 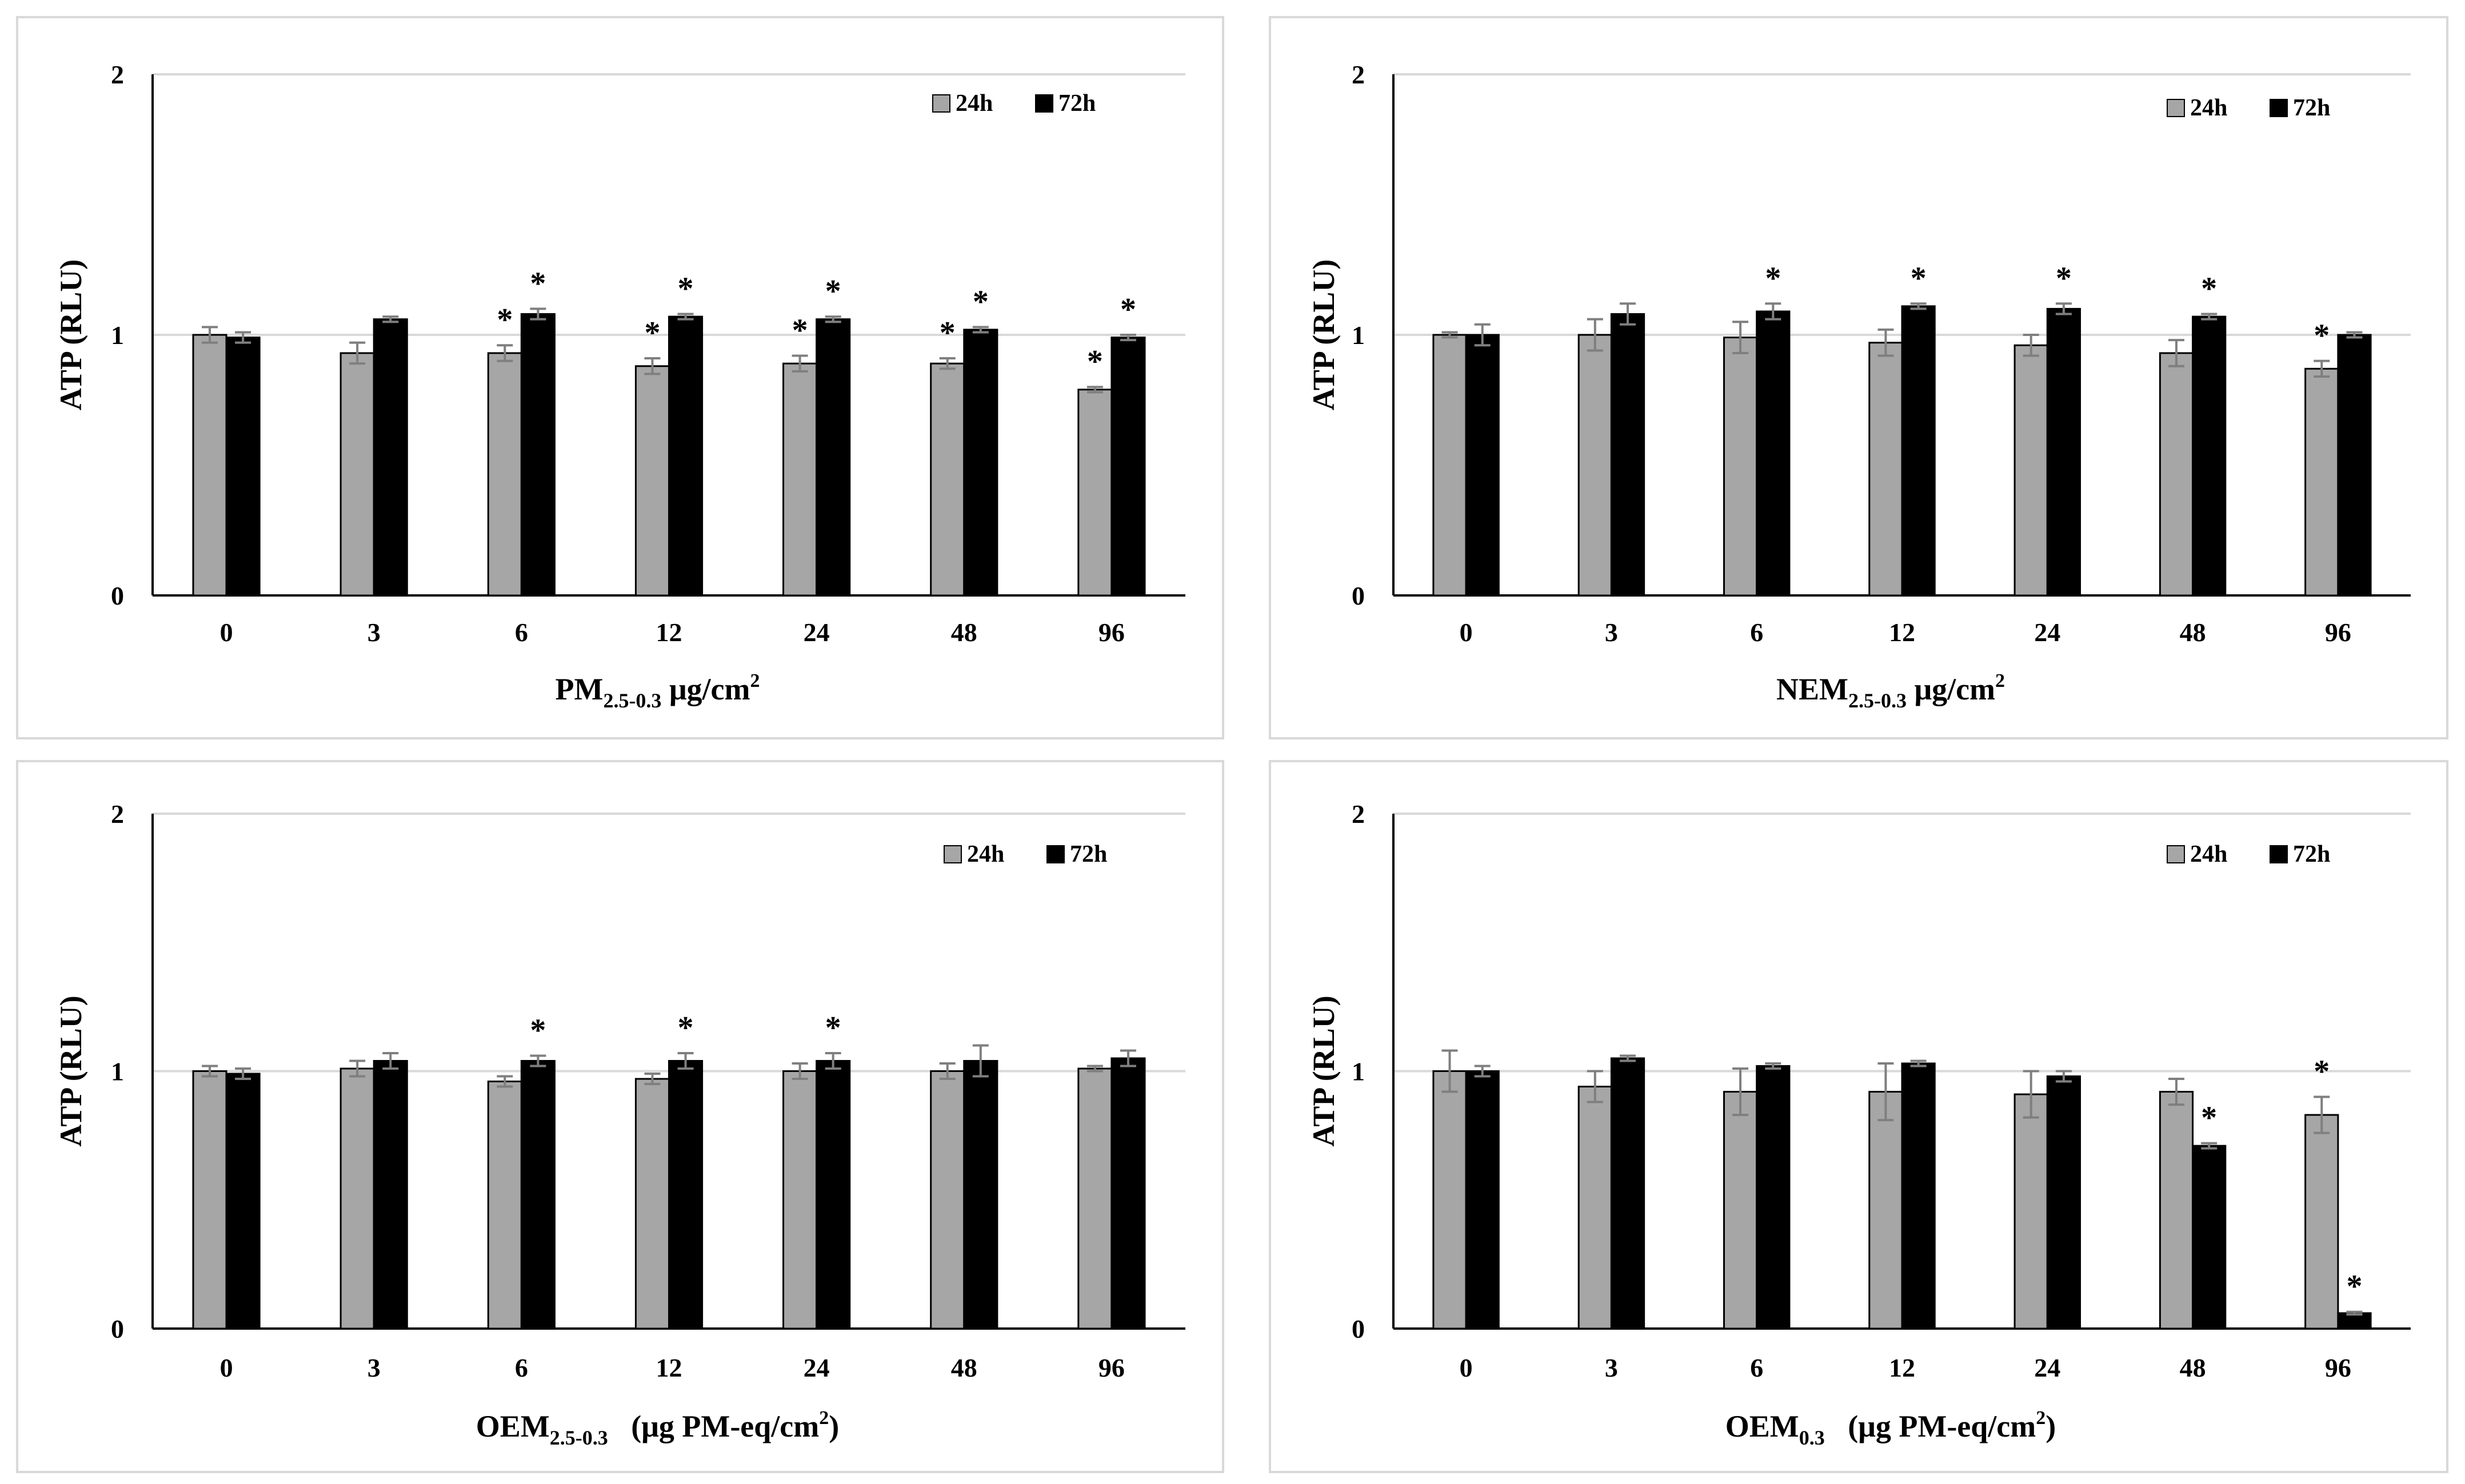 What do you see at coordinates (579, 689) in the screenshot?
I see `x-label-base: PM` at bounding box center [579, 689].